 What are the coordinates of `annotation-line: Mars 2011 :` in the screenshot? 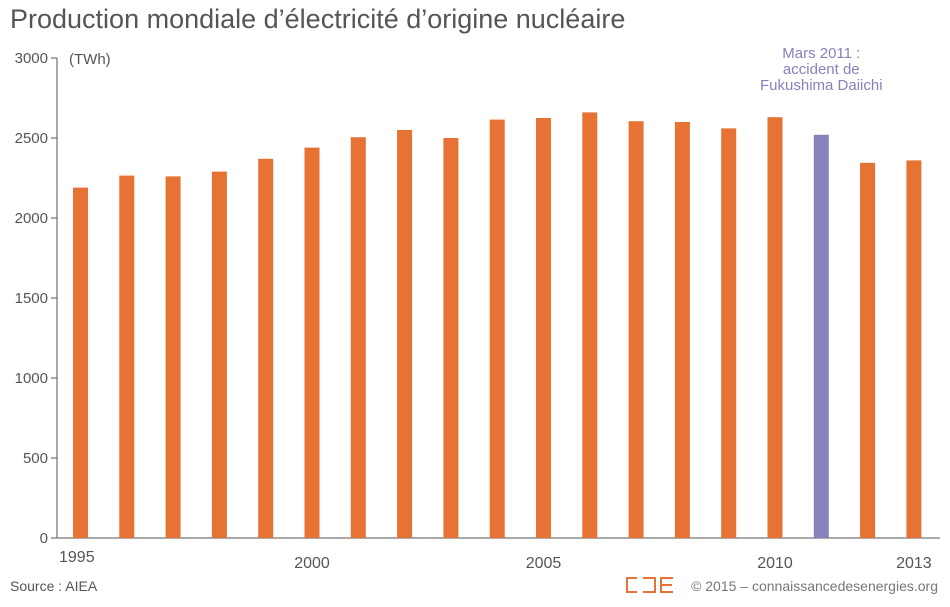 It's located at (821, 53).